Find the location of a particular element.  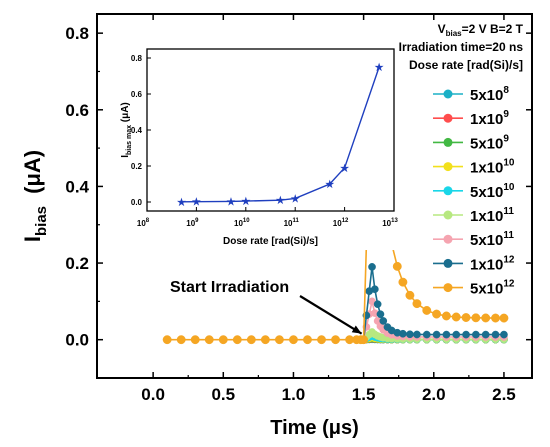

x-tick-label: 2.5 is located at coordinates (504, 394).